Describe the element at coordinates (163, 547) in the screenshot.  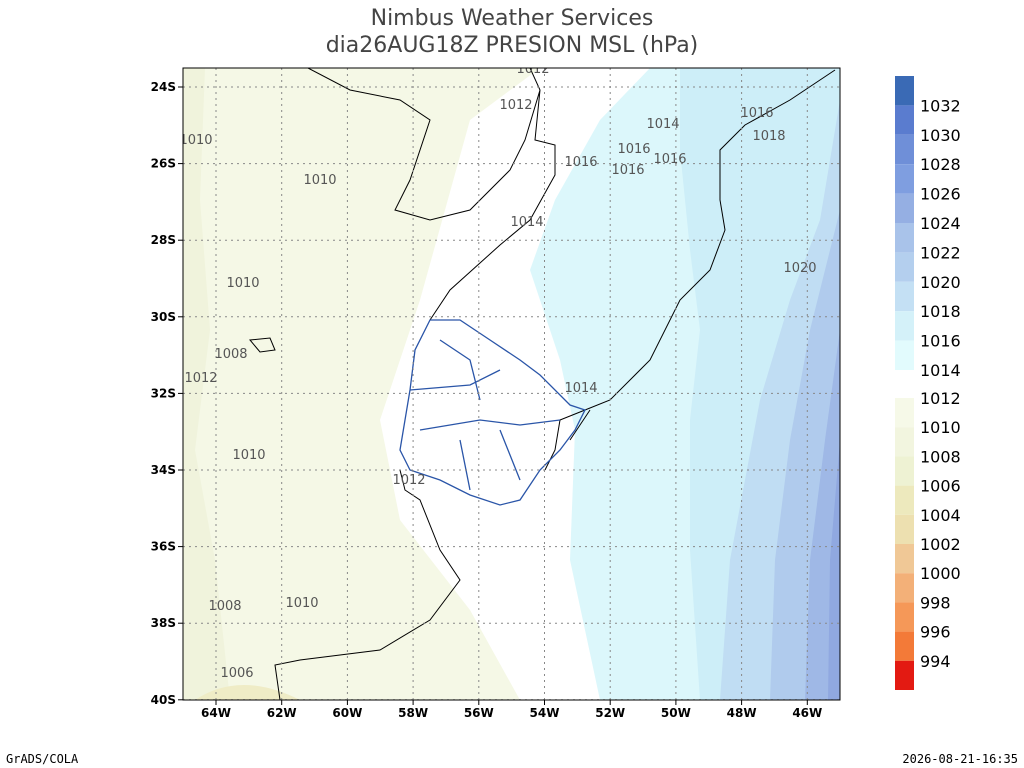
I see `y-tick-label: 36S` at that location.